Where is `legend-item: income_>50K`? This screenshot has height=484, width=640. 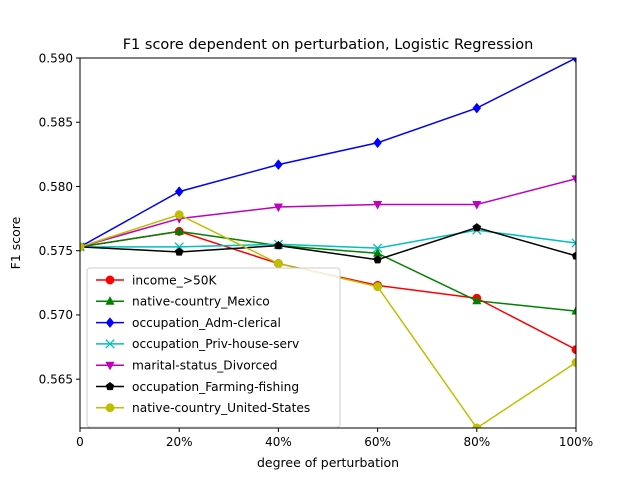
legend-item: income_>50K is located at coordinates (156, 280).